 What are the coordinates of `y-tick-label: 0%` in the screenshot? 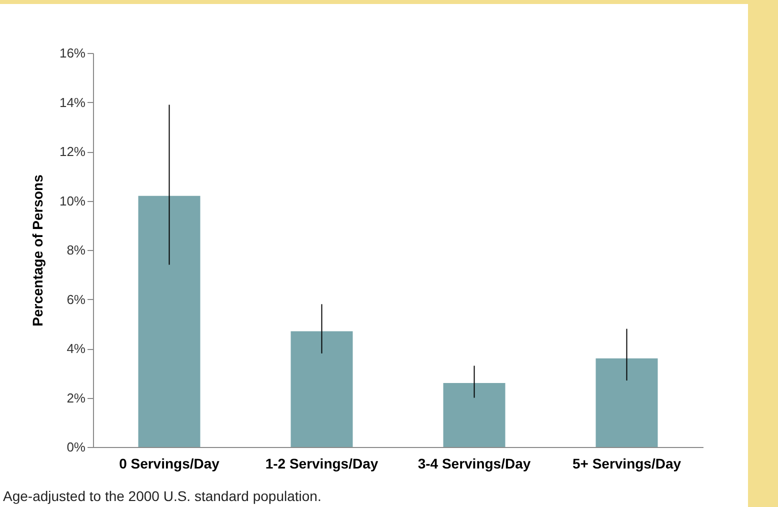 It's located at (76, 447).